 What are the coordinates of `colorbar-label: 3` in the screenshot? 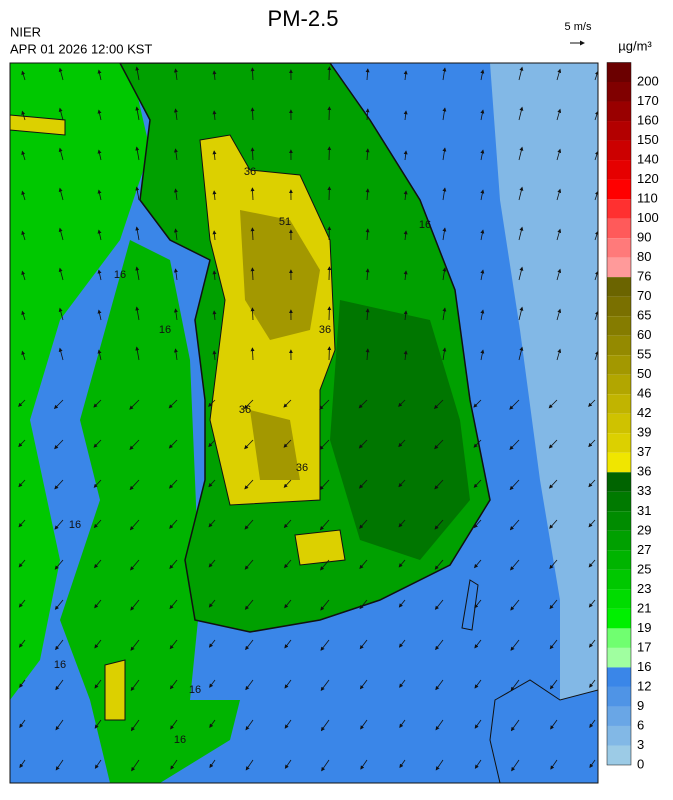 It's located at (640, 744).